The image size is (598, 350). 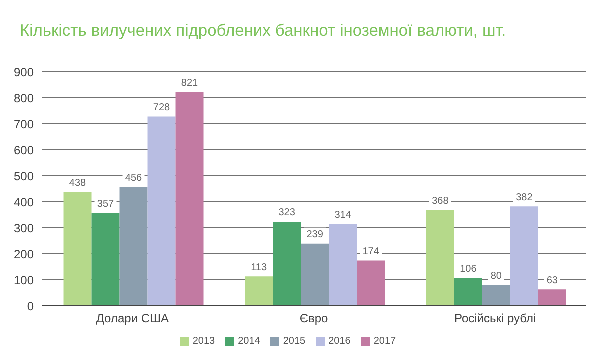 I want to click on y-tick-label: 300, so click(x=24, y=228).